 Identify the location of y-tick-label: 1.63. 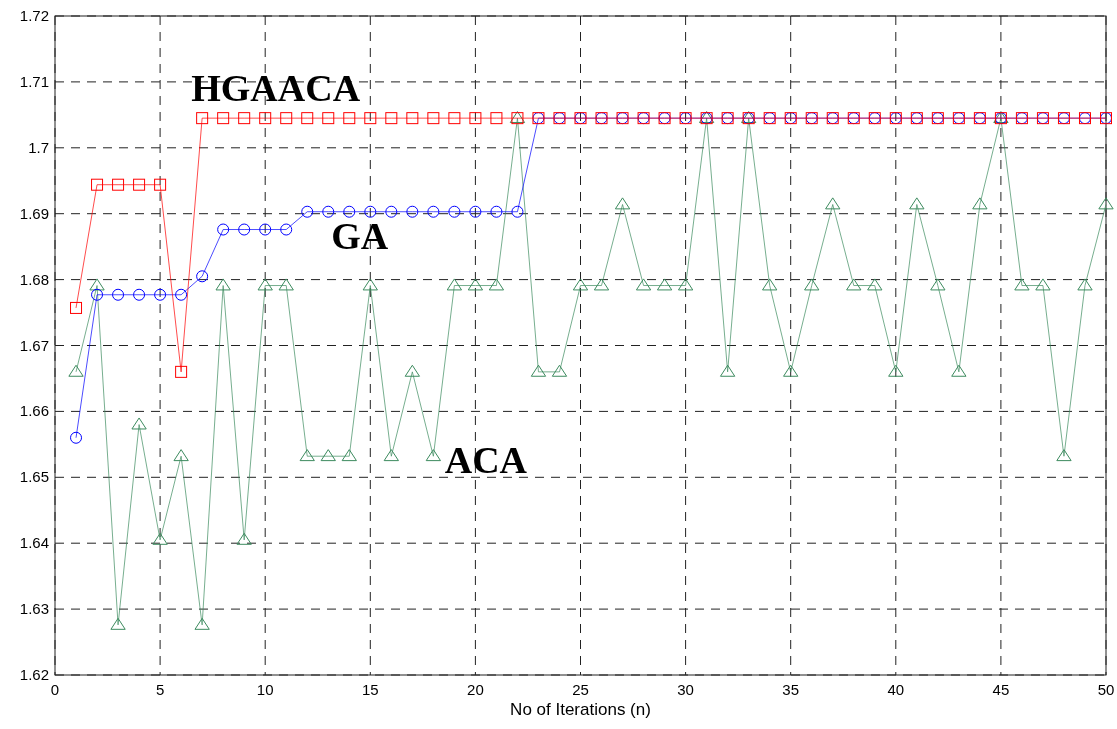
(34, 609).